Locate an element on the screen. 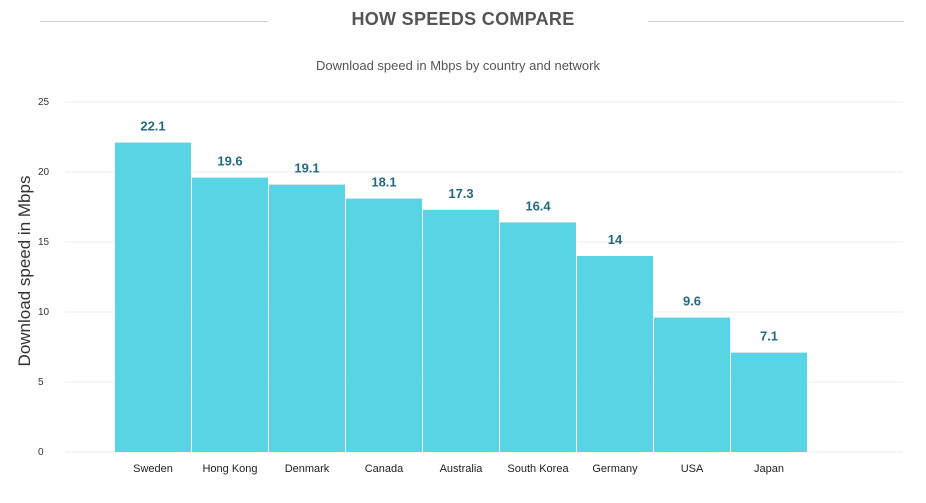  y-tick-label: 0 is located at coordinates (41, 452).